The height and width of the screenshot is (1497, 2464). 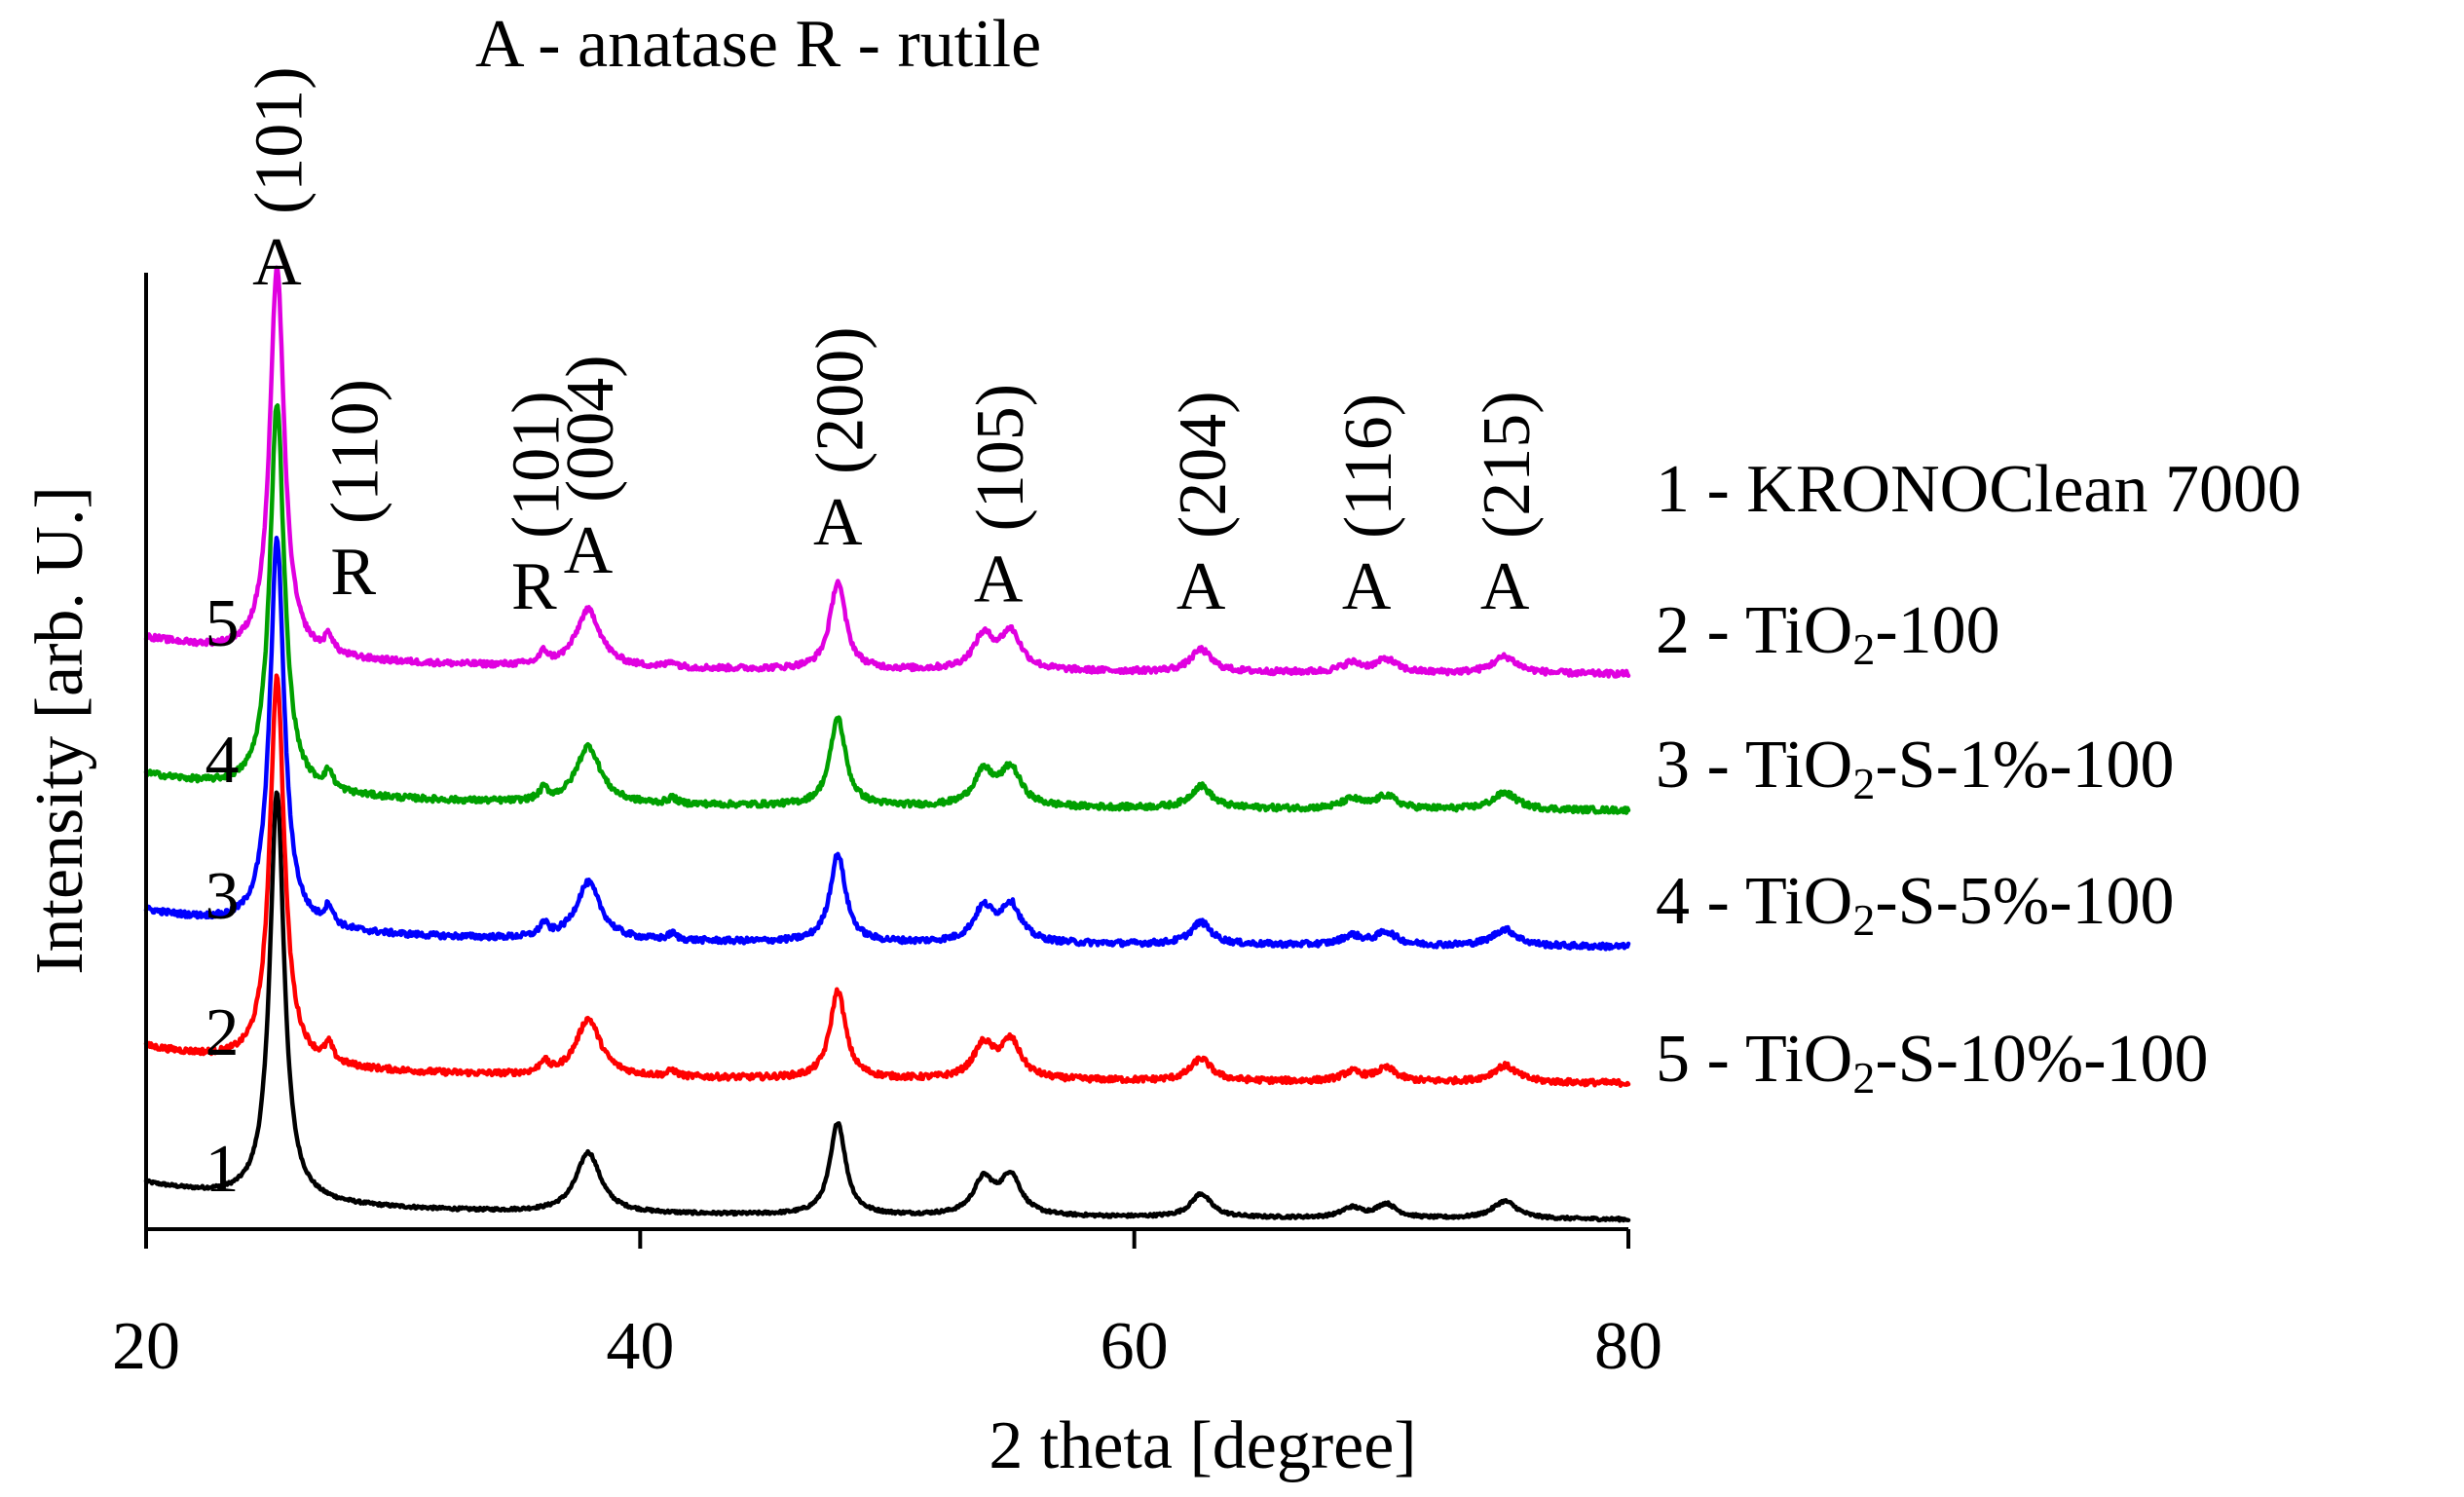 I want to click on hkl-label-5: (105), so click(x=1000, y=458).